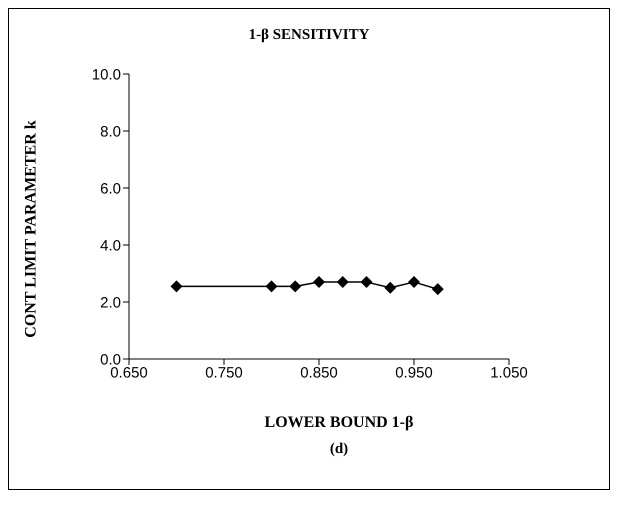 The width and height of the screenshot is (622, 505). Describe the element at coordinates (414, 373) in the screenshot. I see `x-tick-label: 0.950` at that location.